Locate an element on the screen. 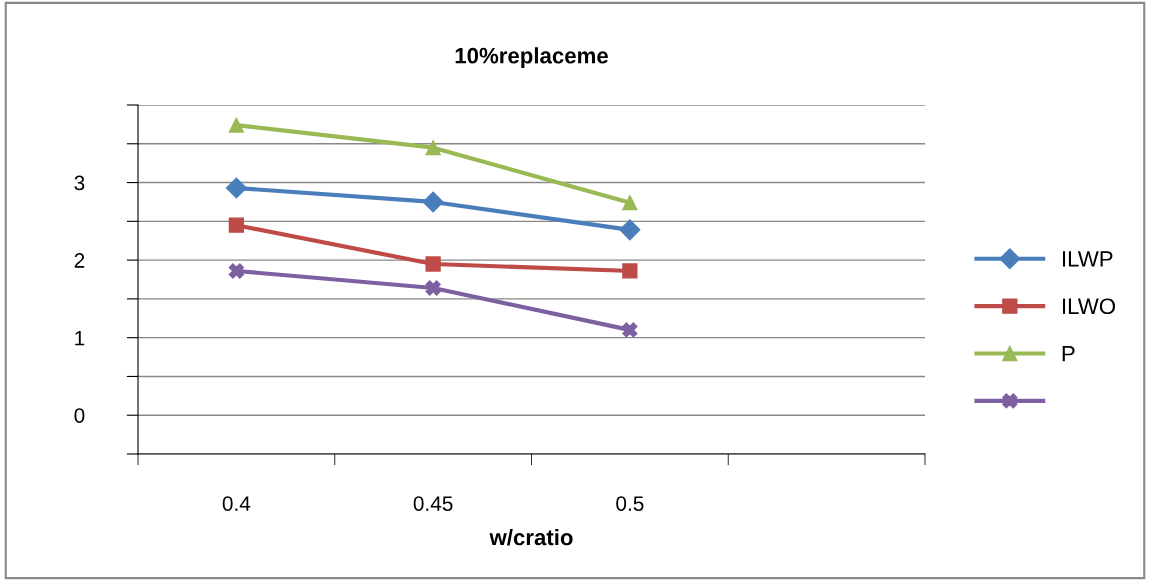 Image resolution: width=1150 pixels, height=581 pixels. x-tick-label: 0.45 is located at coordinates (433, 503).